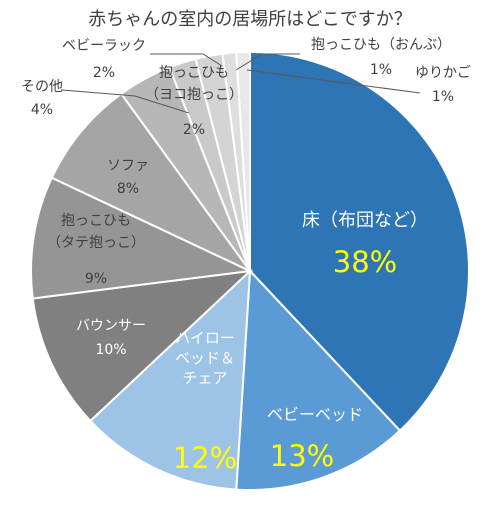 The height and width of the screenshot is (510, 500). What do you see at coordinates (365, 220) in the screenshot?
I see `slice-category-label: 床（布団など）` at bounding box center [365, 220].